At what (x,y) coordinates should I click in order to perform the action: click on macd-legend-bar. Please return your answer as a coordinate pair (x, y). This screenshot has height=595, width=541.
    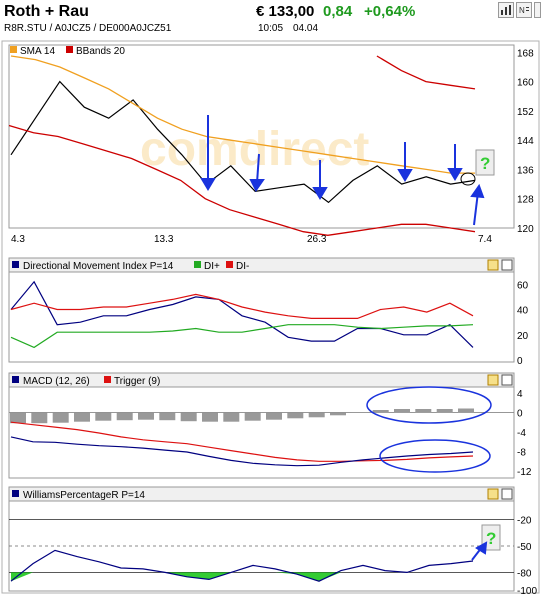
    Looking at the image, I should click on (261, 380).